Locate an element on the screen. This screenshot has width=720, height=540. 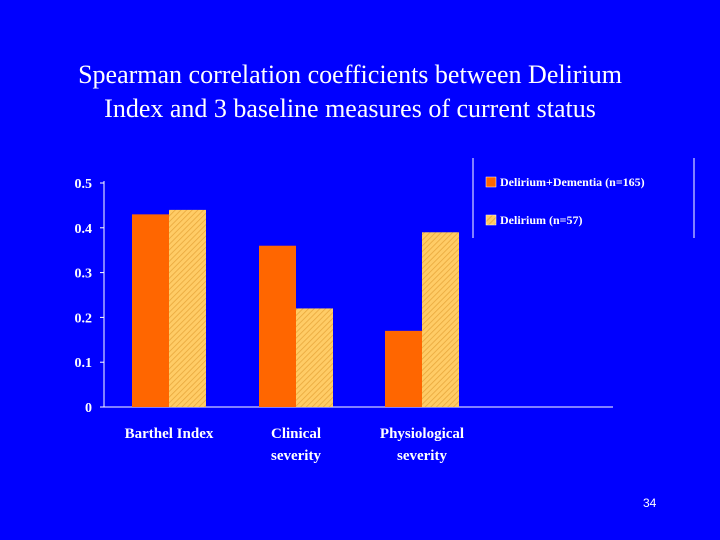
x-tick-label: Barthel Index is located at coordinates (169, 434).